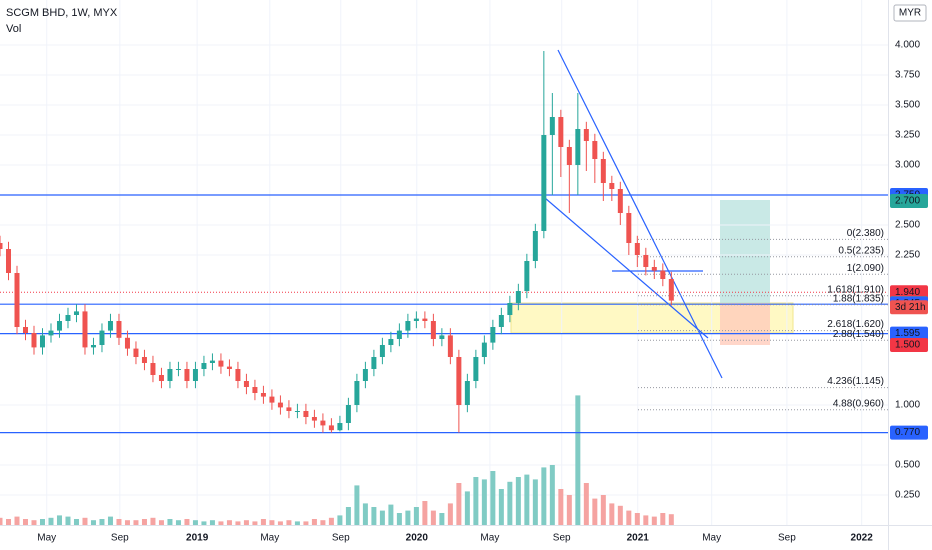  What do you see at coordinates (907, 135) in the screenshot?
I see `y-tick-label: 3.250` at bounding box center [907, 135].